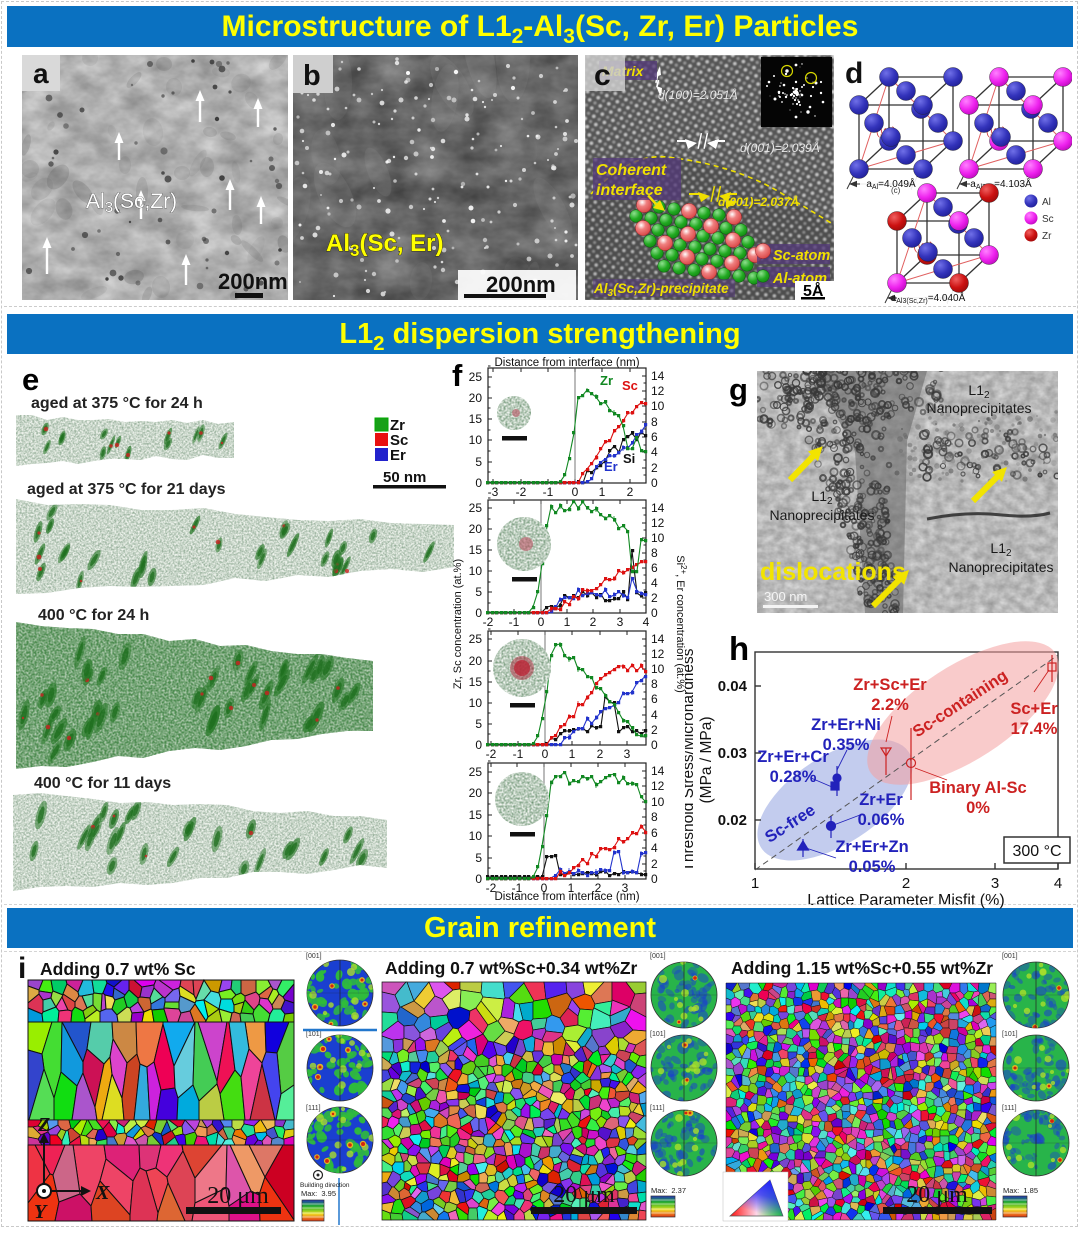 This screenshot has width=1080, height=1234. I want to click on svg-text: 12, so click(658, 391).